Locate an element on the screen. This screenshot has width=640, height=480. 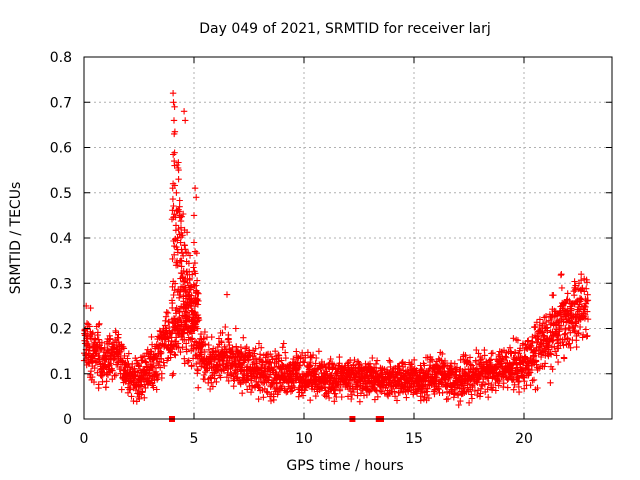
x-tick-labels: 0 5 10 15 20 is located at coordinates (306, 439).